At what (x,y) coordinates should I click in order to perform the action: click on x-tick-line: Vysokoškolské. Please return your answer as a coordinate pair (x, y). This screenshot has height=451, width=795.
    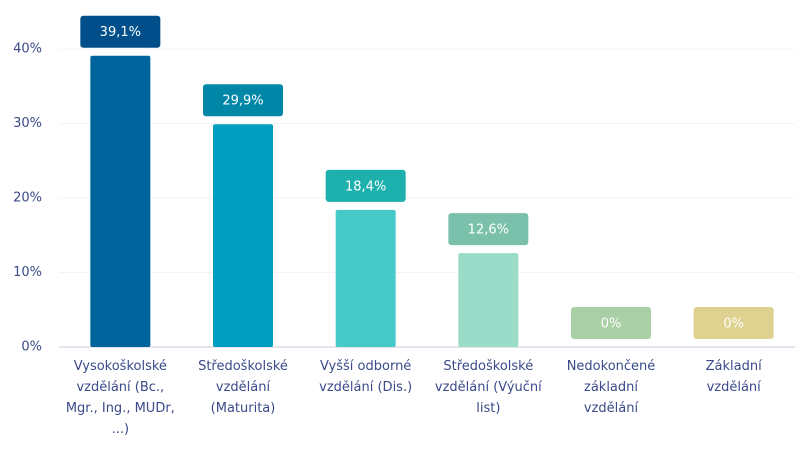
    Looking at the image, I should click on (120, 366).